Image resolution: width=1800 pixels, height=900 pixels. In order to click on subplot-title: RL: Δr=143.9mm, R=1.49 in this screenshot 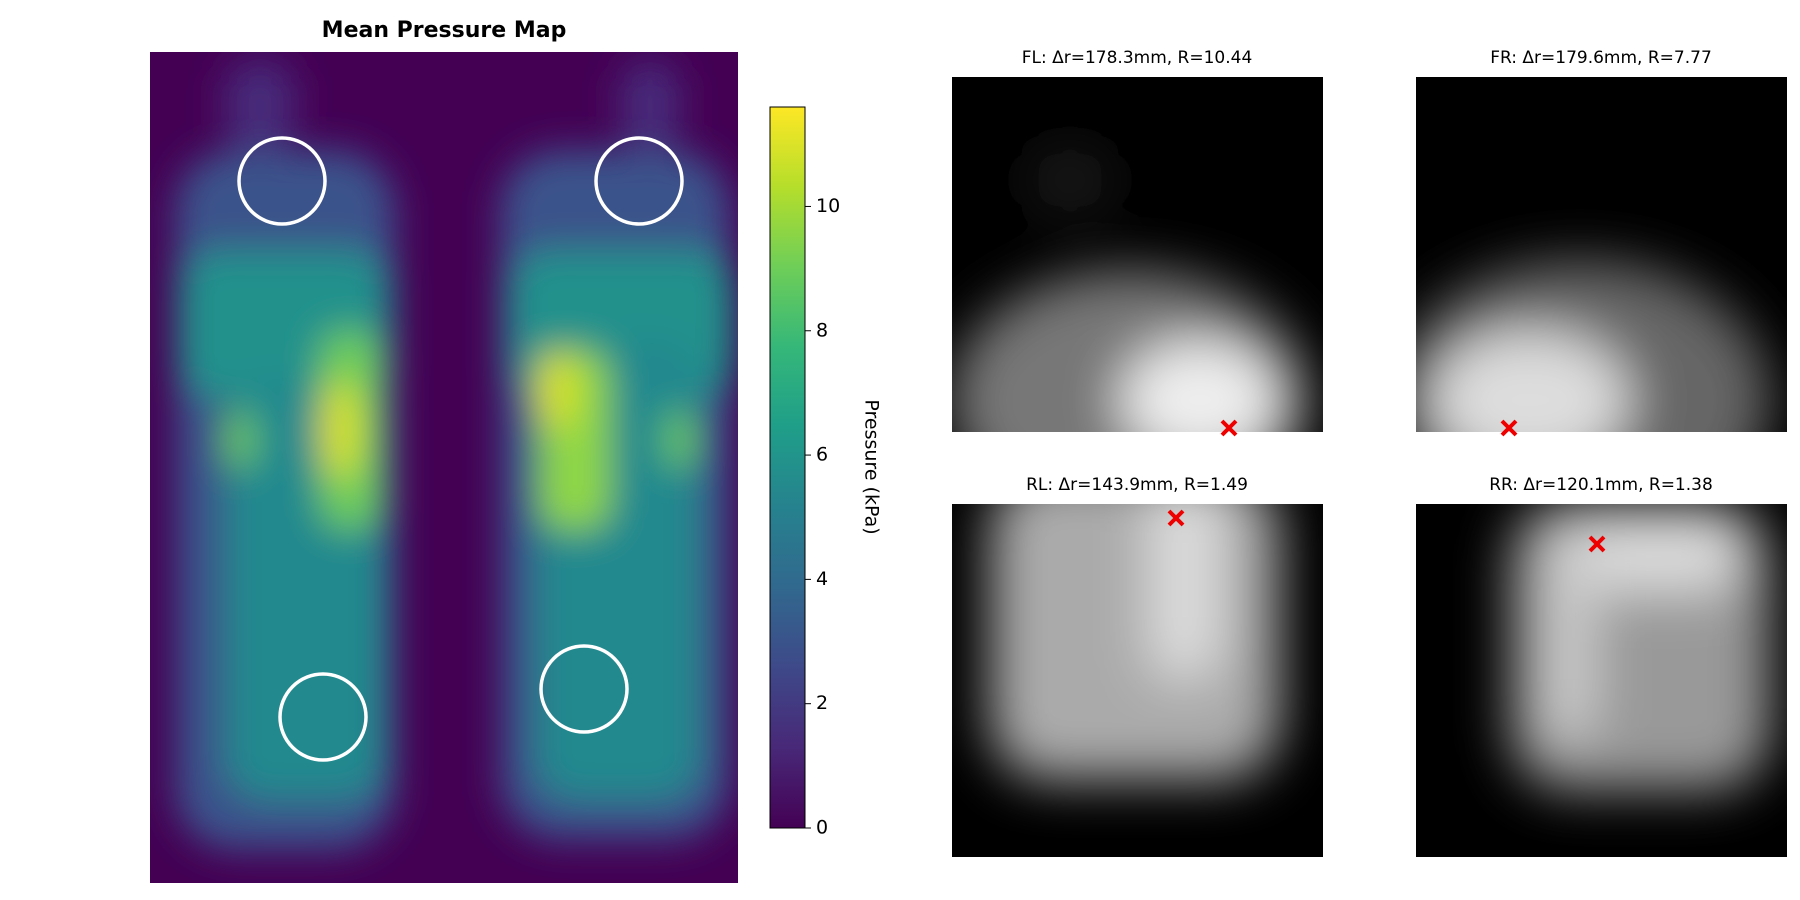, I will do `click(1137, 485)`.